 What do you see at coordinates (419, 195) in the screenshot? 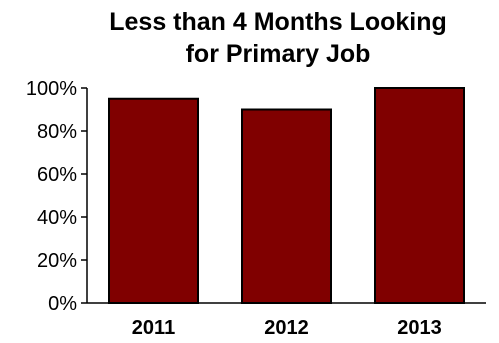
I see `bar-2013` at bounding box center [419, 195].